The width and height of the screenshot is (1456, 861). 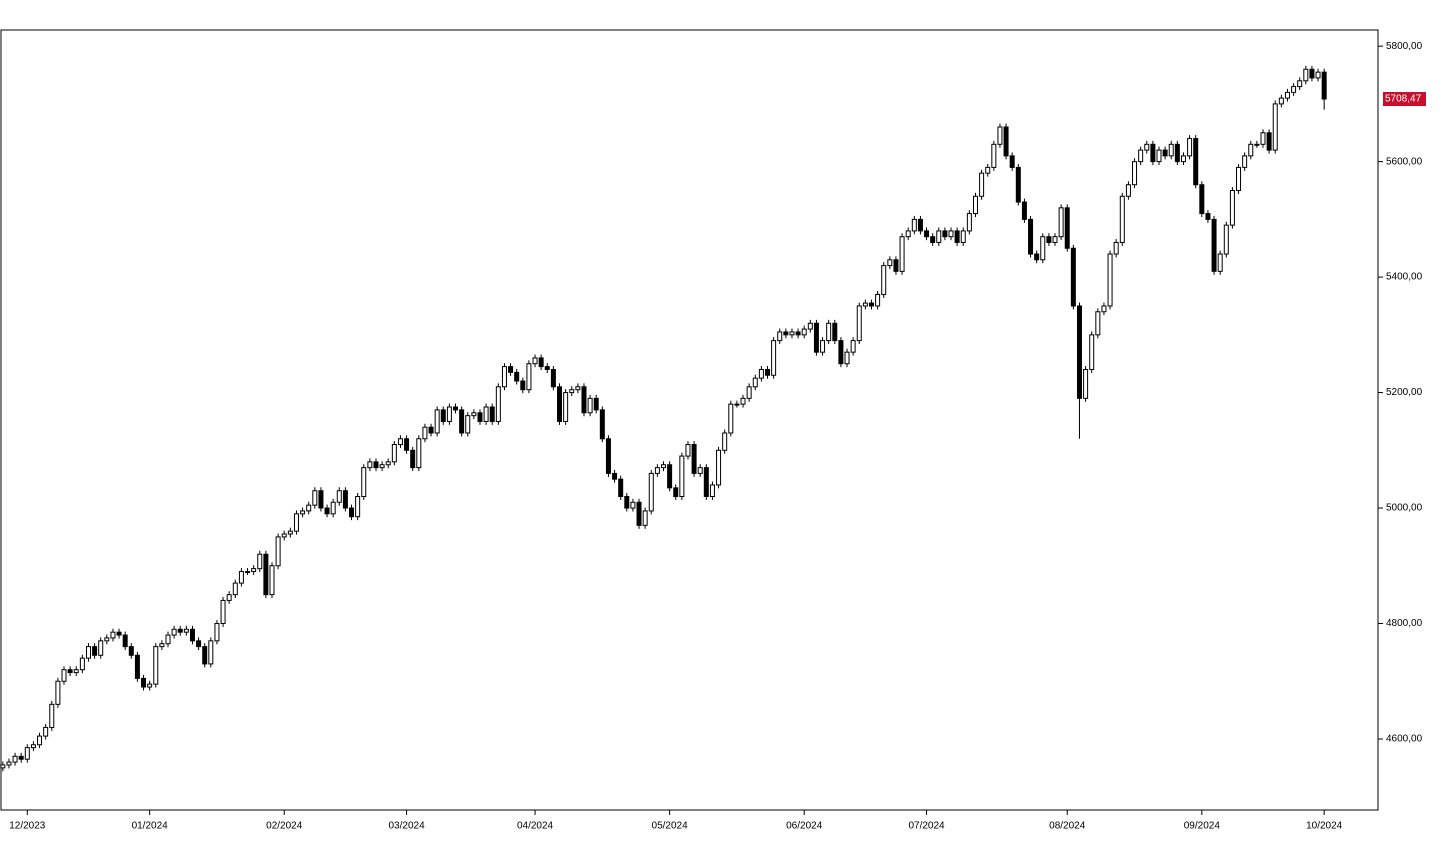 What do you see at coordinates (284, 826) in the screenshot?
I see `x-tick-label: 02/2024` at bounding box center [284, 826].